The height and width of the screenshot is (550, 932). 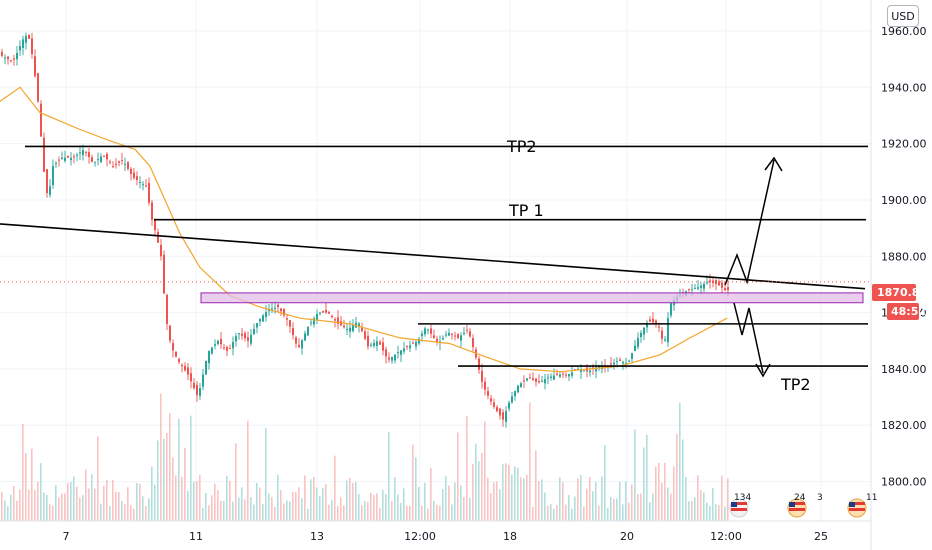 I want to click on time-axis: 7 11 13 12:00 18 20 12:00 25, so click(x=446, y=536).